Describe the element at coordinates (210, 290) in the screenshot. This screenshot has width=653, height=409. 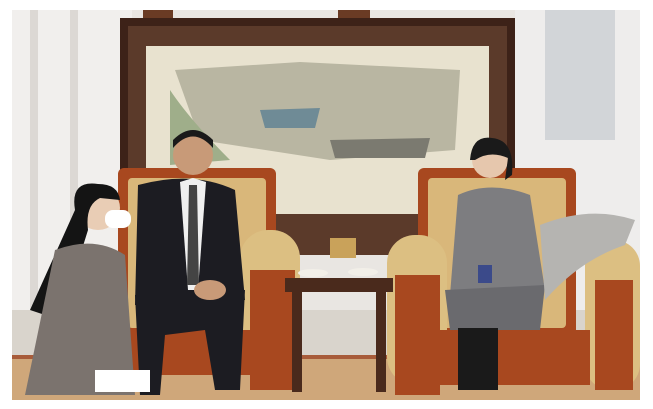
I see `hands` at that location.